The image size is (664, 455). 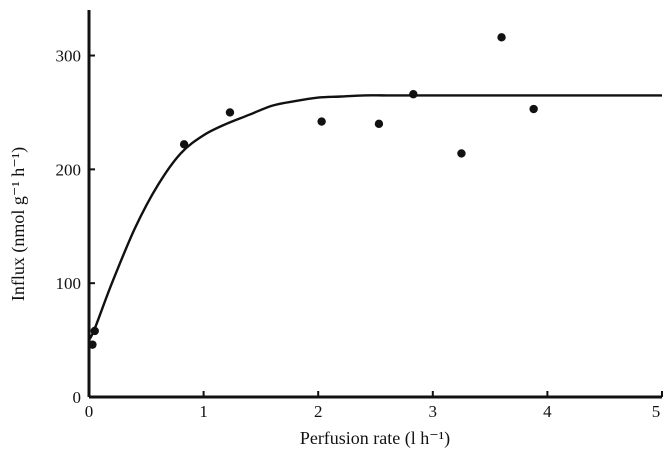 I want to click on x-tick-label-1: 1, so click(x=203, y=411).